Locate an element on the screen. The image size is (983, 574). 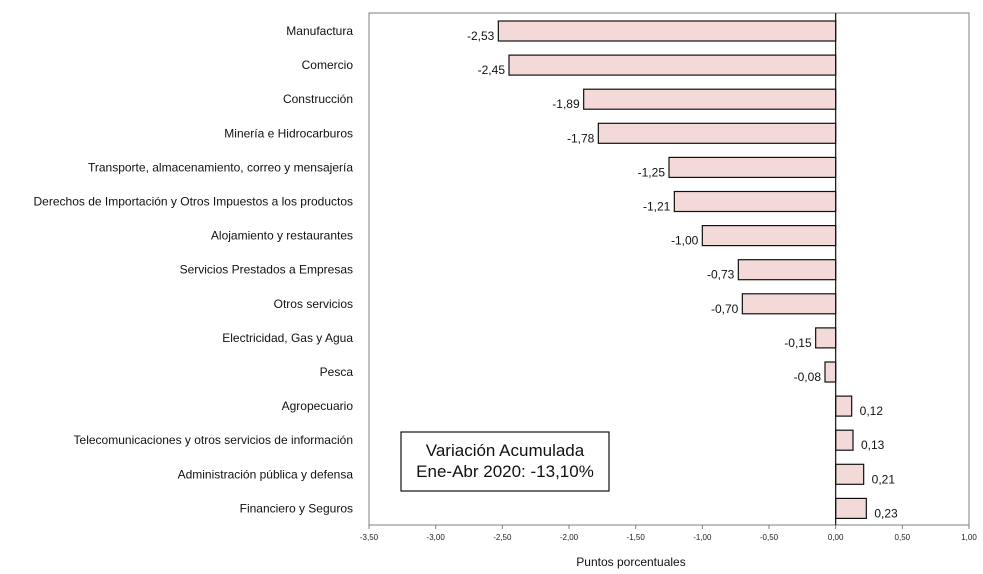
category-label: Comercio is located at coordinates (328, 65).